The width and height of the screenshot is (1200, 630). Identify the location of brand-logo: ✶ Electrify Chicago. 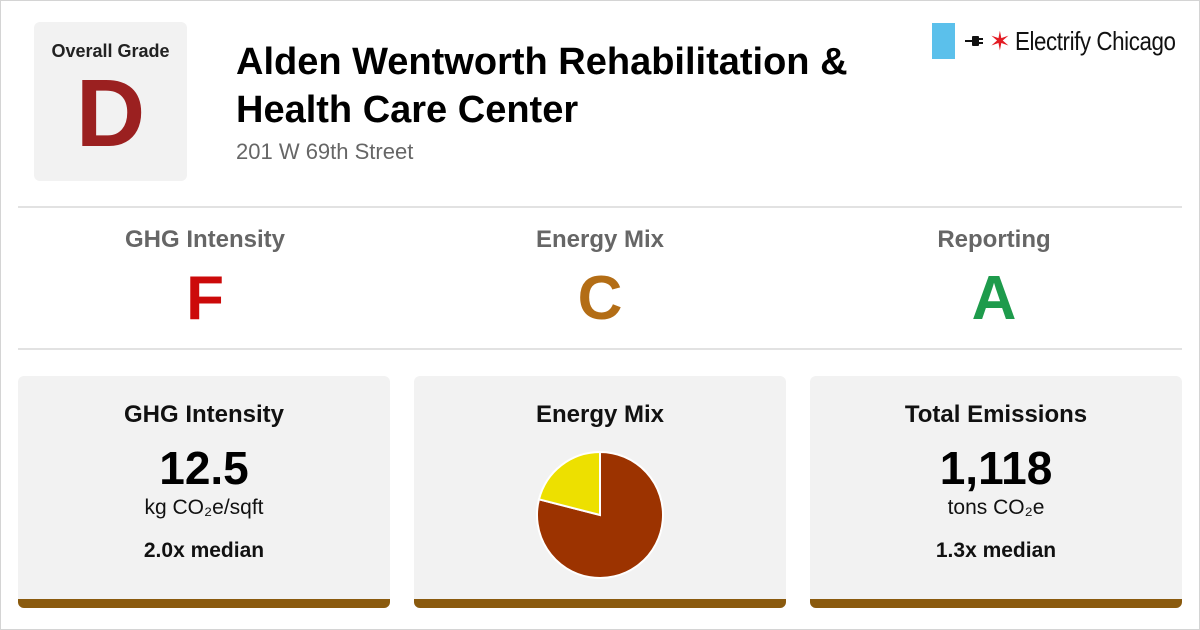
(1066, 41).